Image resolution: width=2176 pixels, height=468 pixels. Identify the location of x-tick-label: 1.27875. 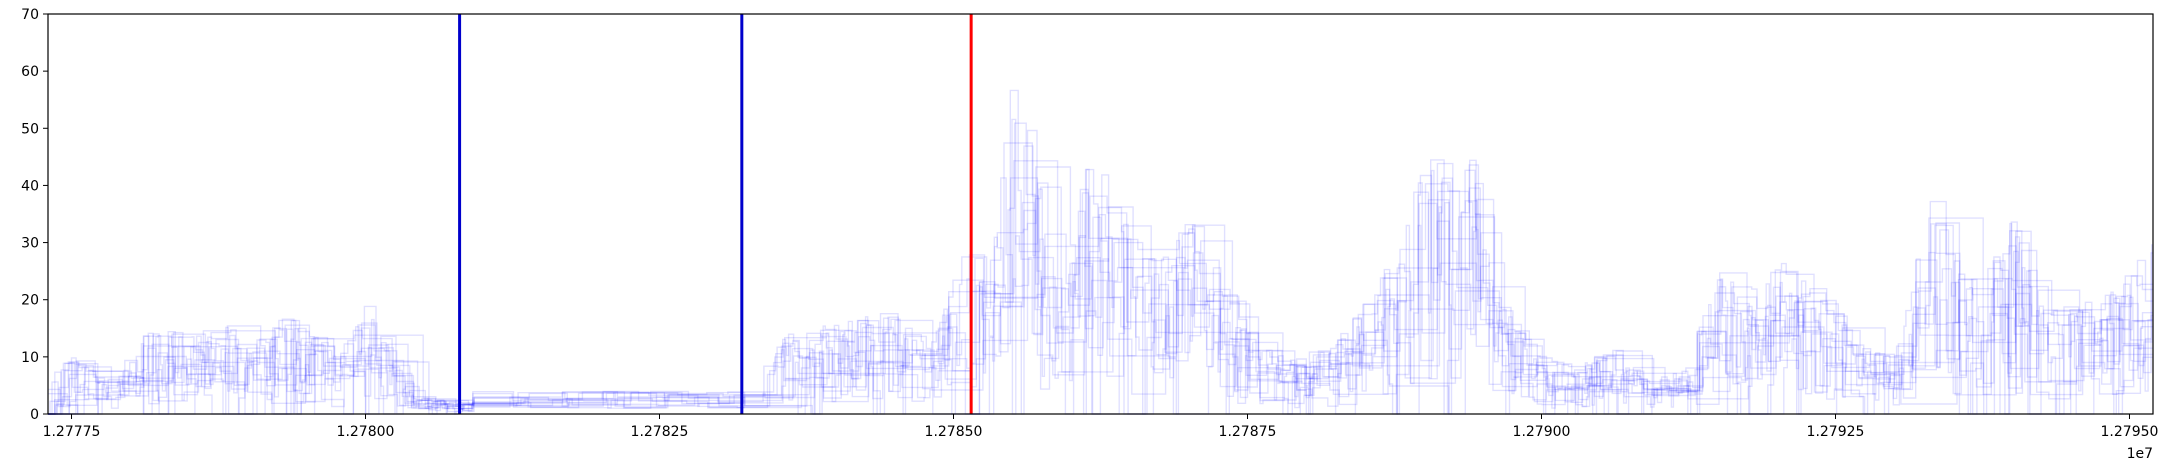
(1248, 432).